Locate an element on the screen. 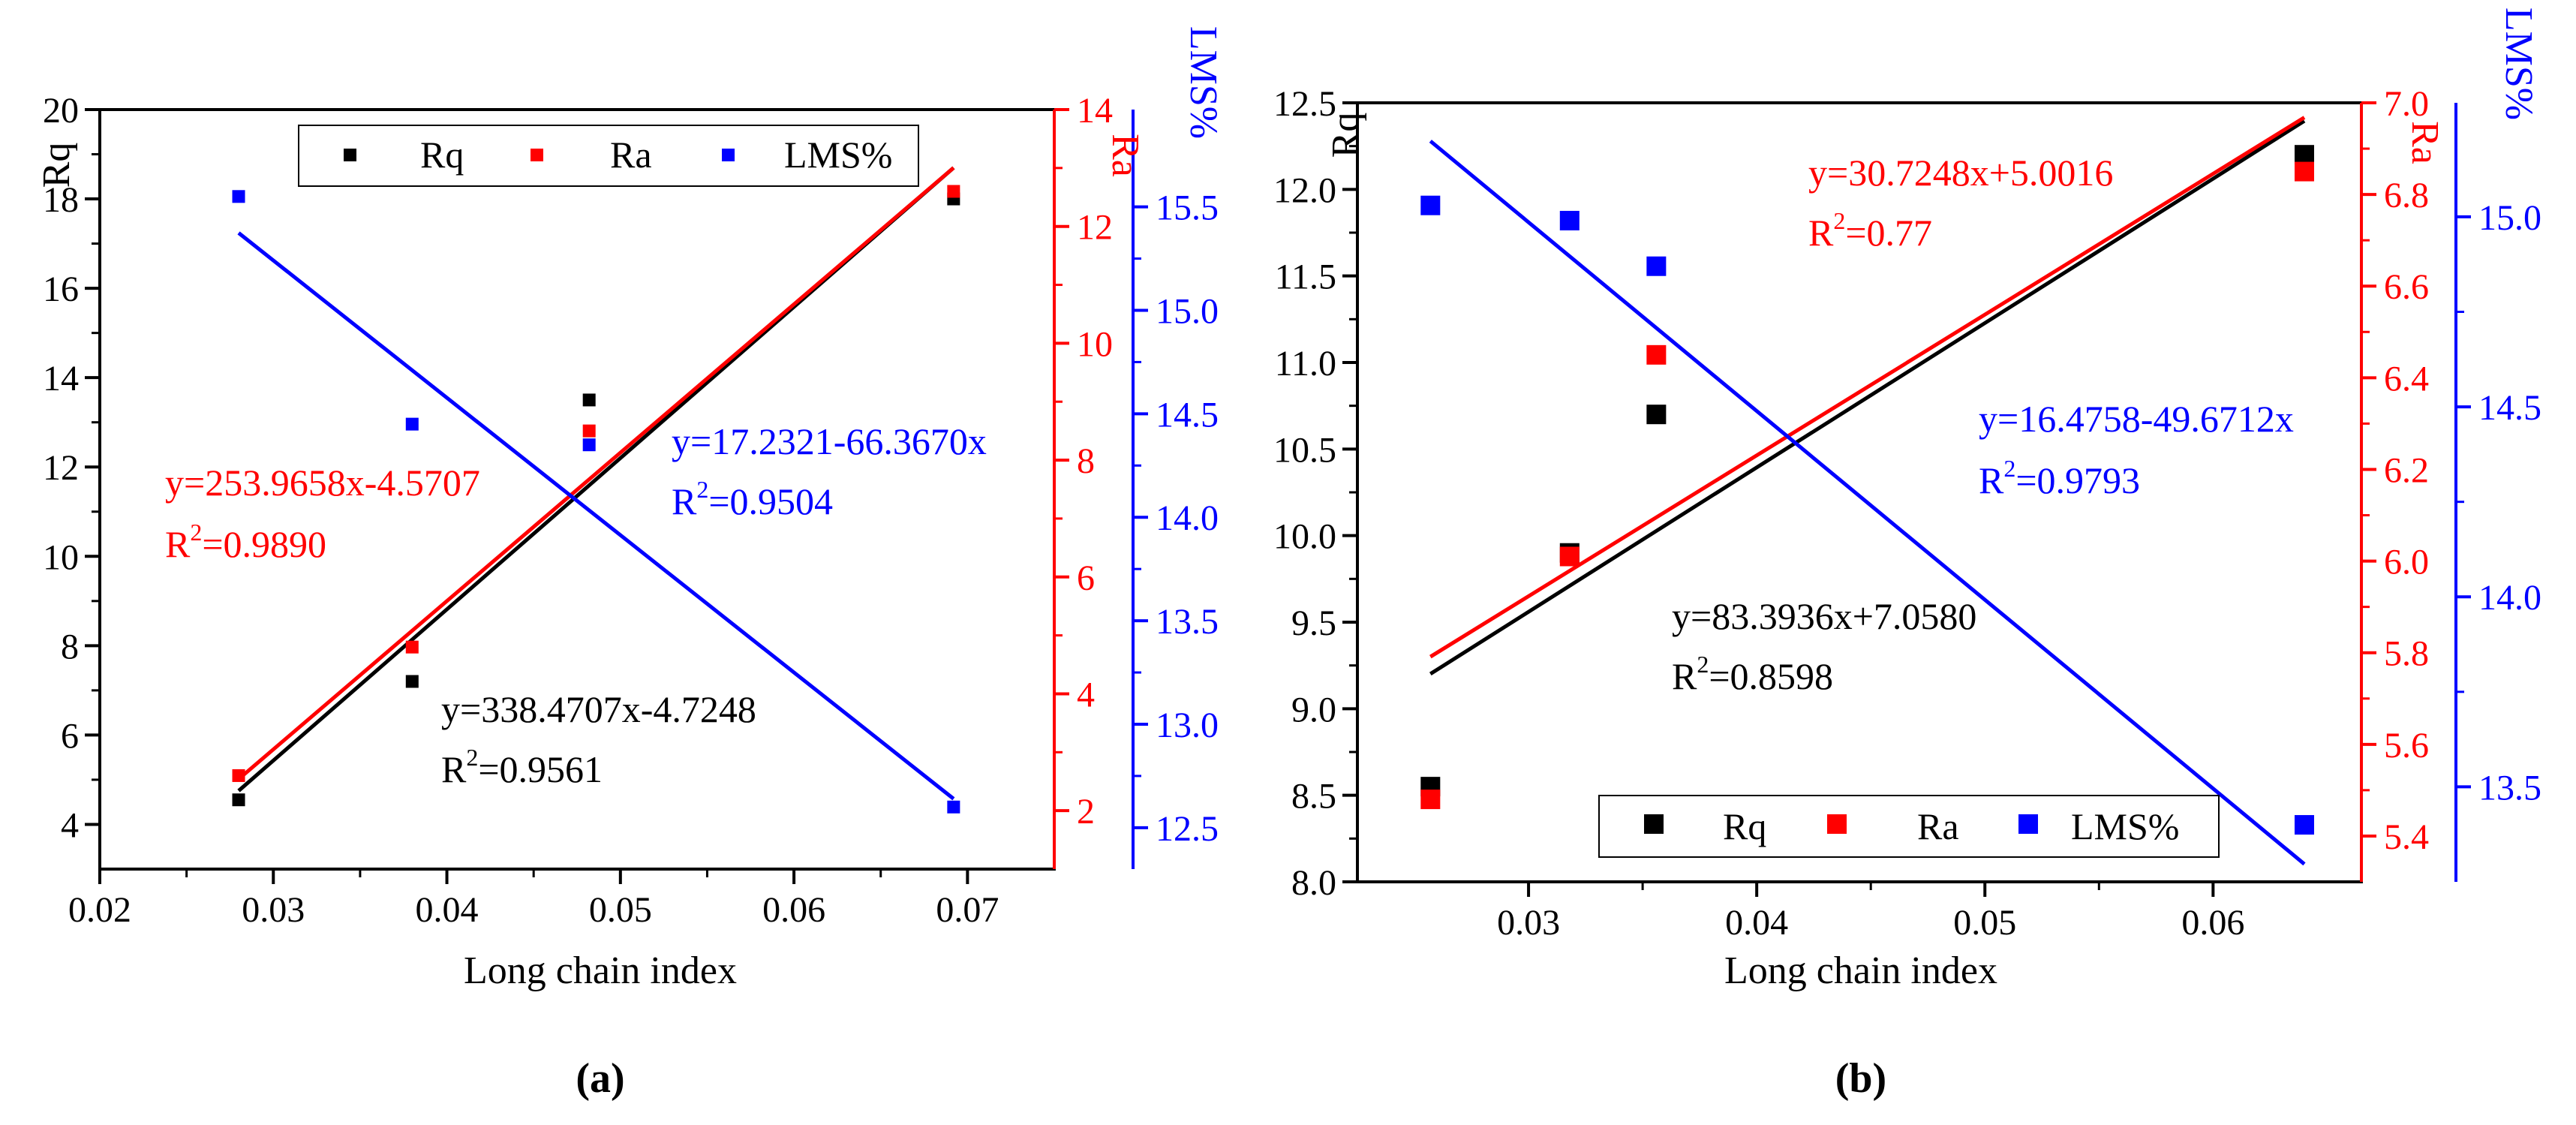 This screenshot has width=2576, height=1125. ra-y-tick-label: 6.8 is located at coordinates (2406, 195).